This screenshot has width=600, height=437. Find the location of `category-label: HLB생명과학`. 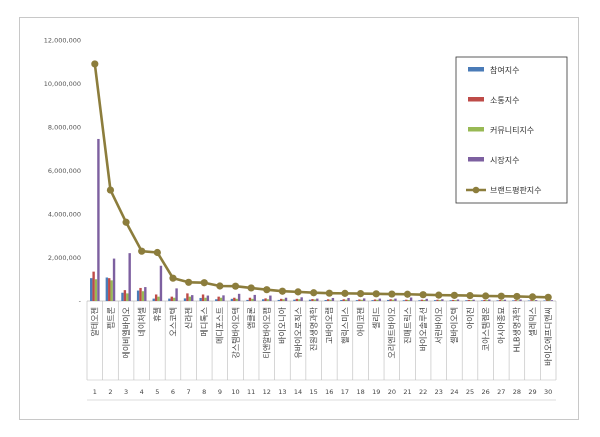

category-label: HLB생명과학 is located at coordinates (517, 329).